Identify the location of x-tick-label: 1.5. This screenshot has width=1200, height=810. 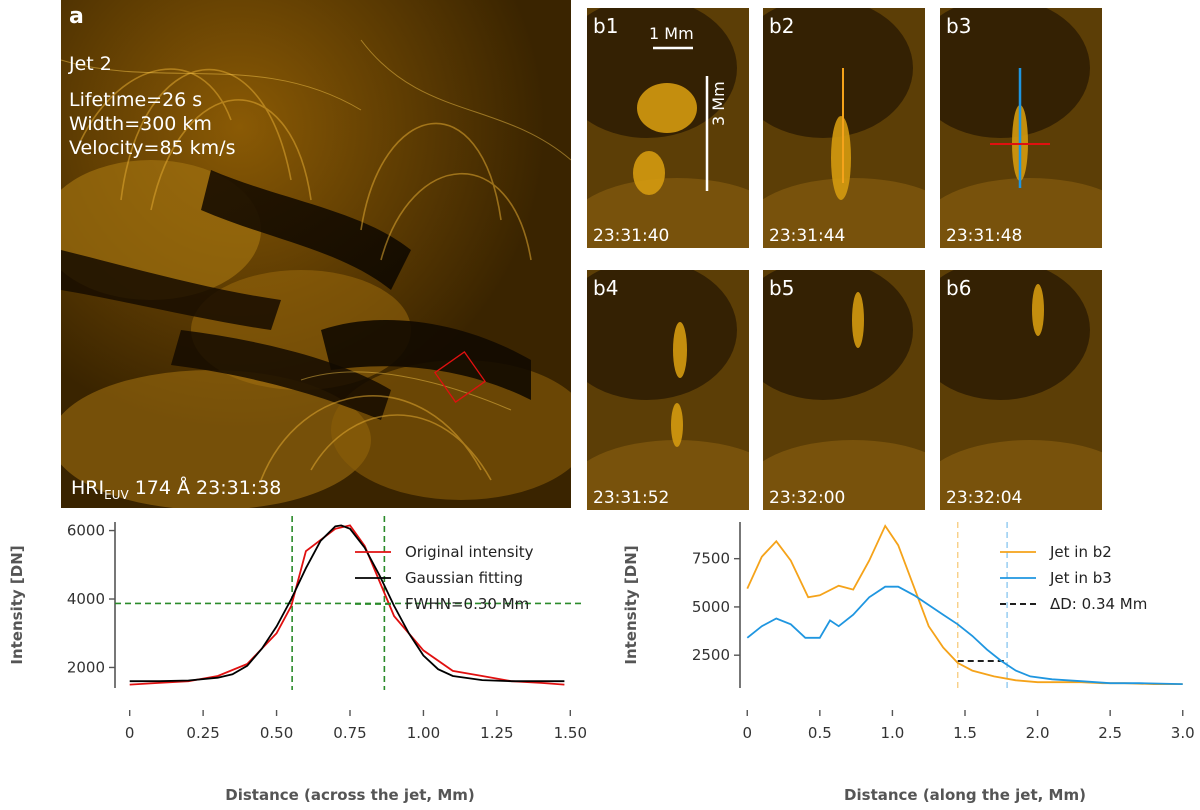
(965, 733).